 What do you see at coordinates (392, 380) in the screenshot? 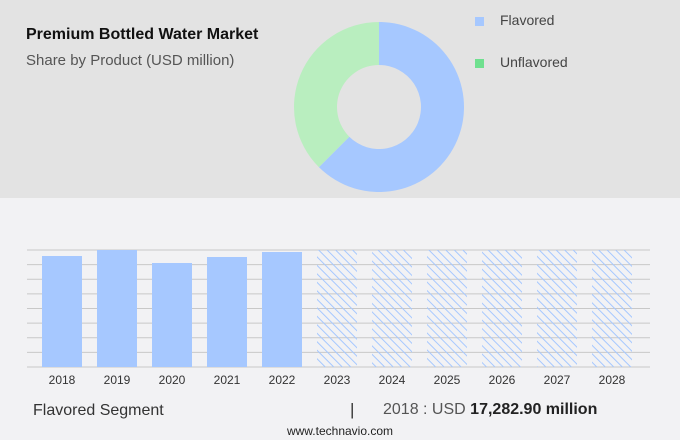
I see `x-tick-label: 2024` at bounding box center [392, 380].